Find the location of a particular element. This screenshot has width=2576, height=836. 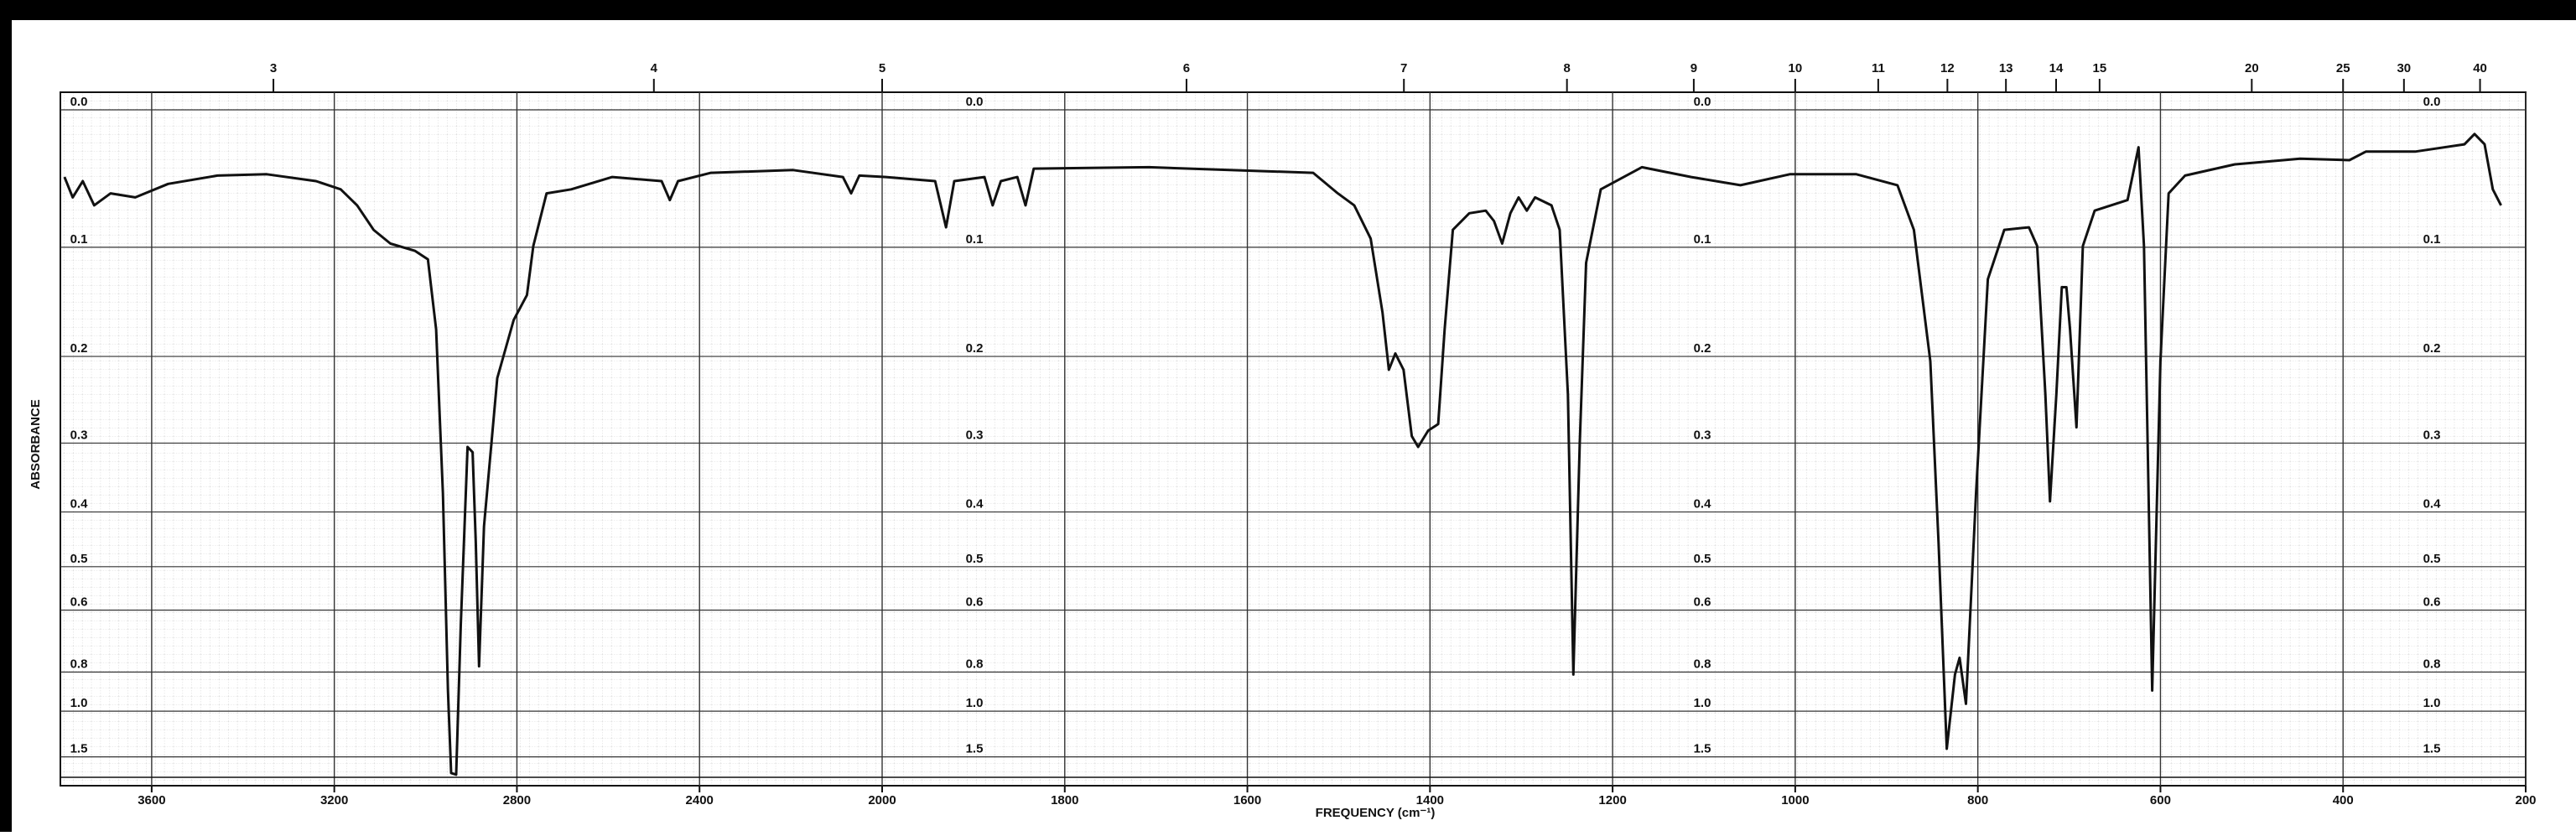

x-tick-label: 1000 is located at coordinates (1795, 800).